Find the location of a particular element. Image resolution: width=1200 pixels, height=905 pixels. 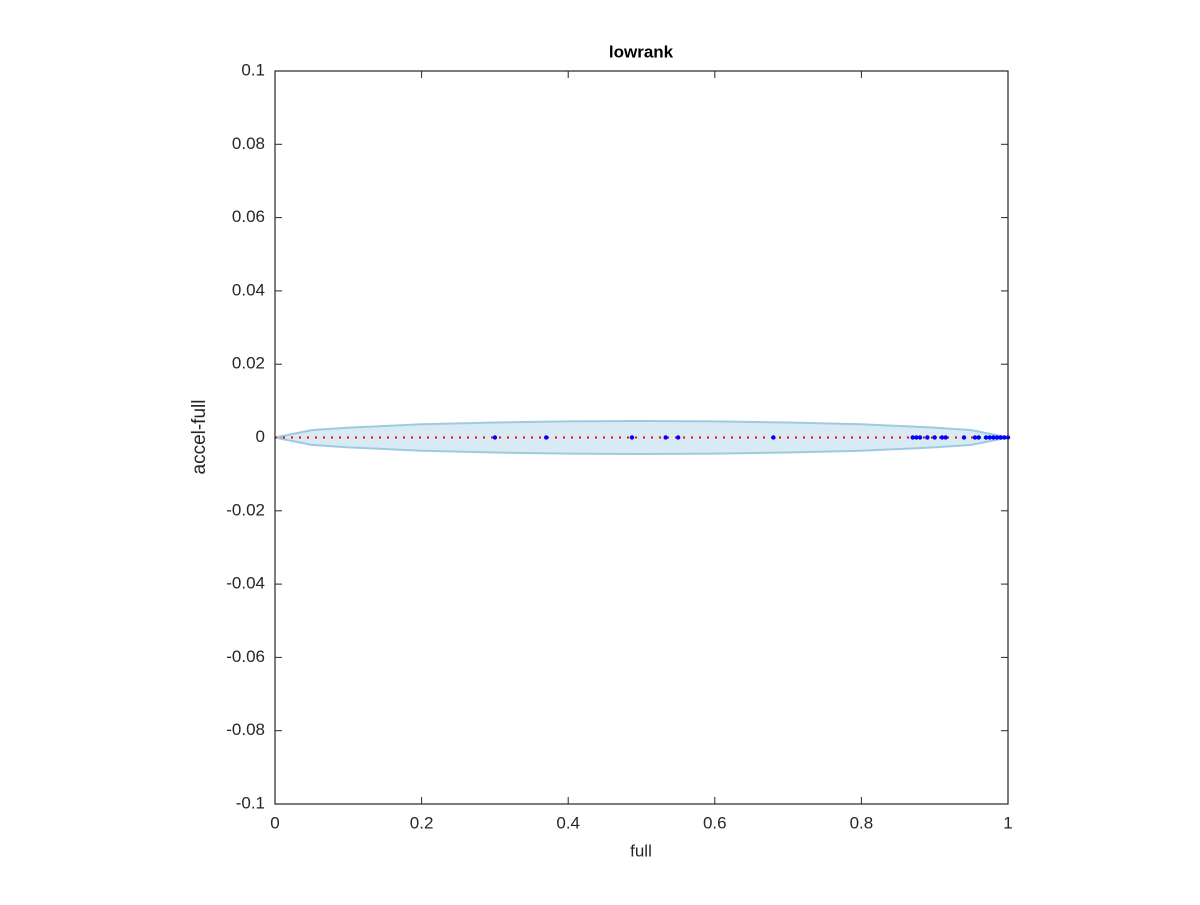

y-tick-label: 0.1 is located at coordinates (253, 69).